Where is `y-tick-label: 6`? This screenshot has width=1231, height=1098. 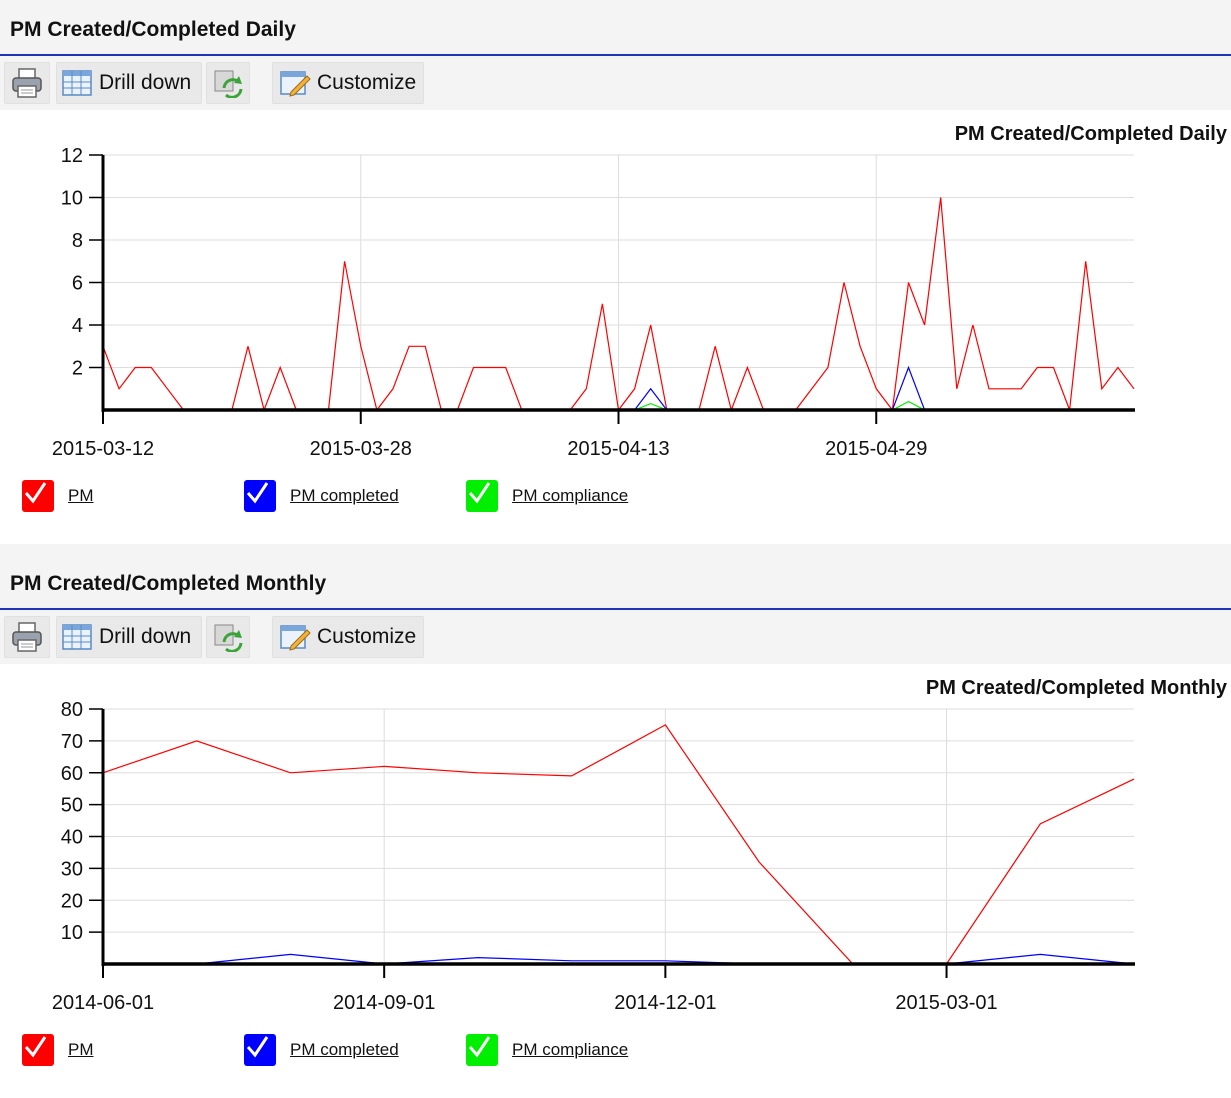
y-tick-label: 6 is located at coordinates (77, 284).